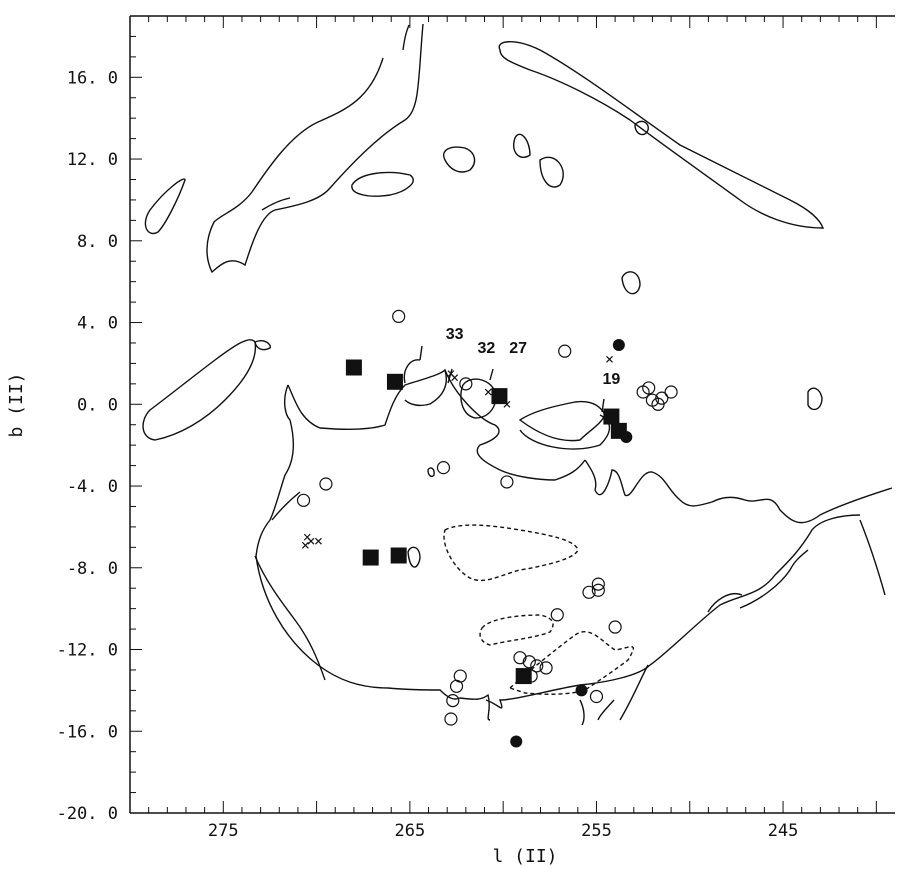 This screenshot has width=916, height=869. Describe the element at coordinates (524, 856) in the screenshot. I see `x-axis-title: l (II)` at that location.